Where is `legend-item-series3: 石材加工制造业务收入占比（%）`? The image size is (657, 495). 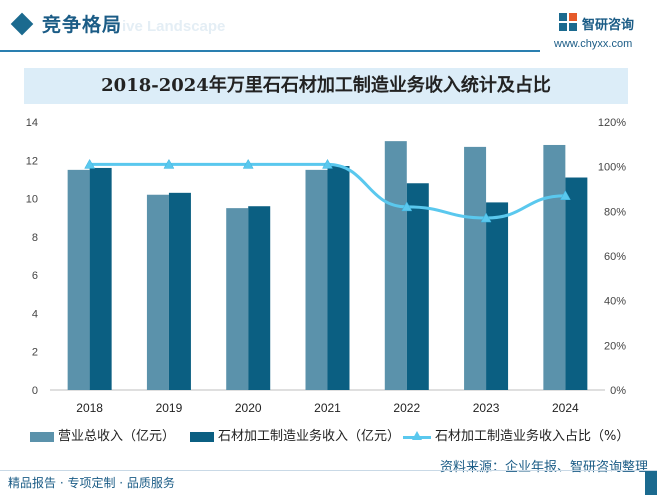
legend-item-series3: 石材加工制造业务收入占比（%） is located at coordinates (516, 437).